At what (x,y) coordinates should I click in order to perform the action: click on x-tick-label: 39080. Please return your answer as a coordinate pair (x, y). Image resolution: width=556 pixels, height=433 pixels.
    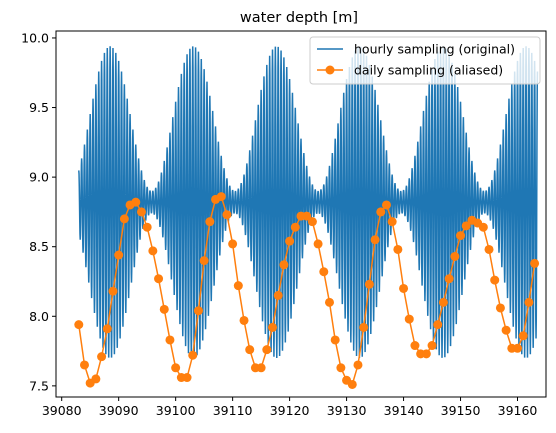
    Looking at the image, I should click on (62, 410).